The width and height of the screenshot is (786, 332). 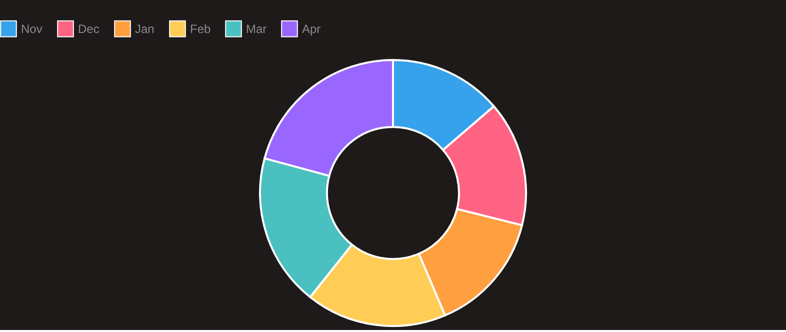 I want to click on legend-label: Mar, so click(x=256, y=29).